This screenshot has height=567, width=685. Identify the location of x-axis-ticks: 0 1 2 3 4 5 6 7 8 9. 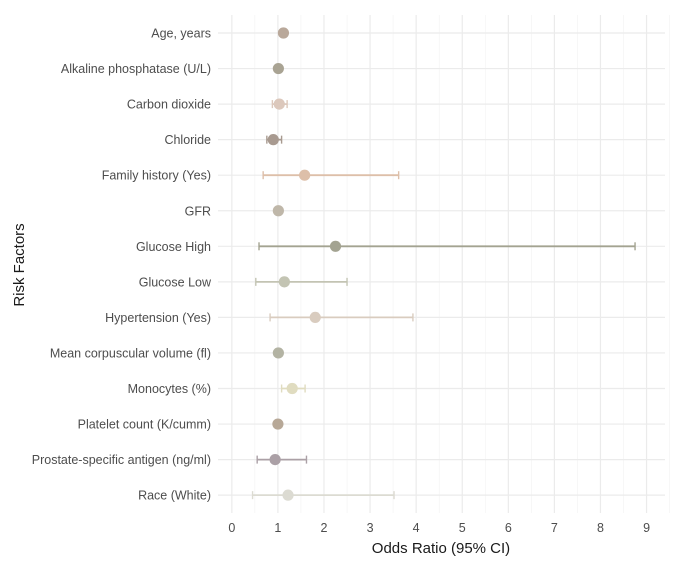
(439, 528).